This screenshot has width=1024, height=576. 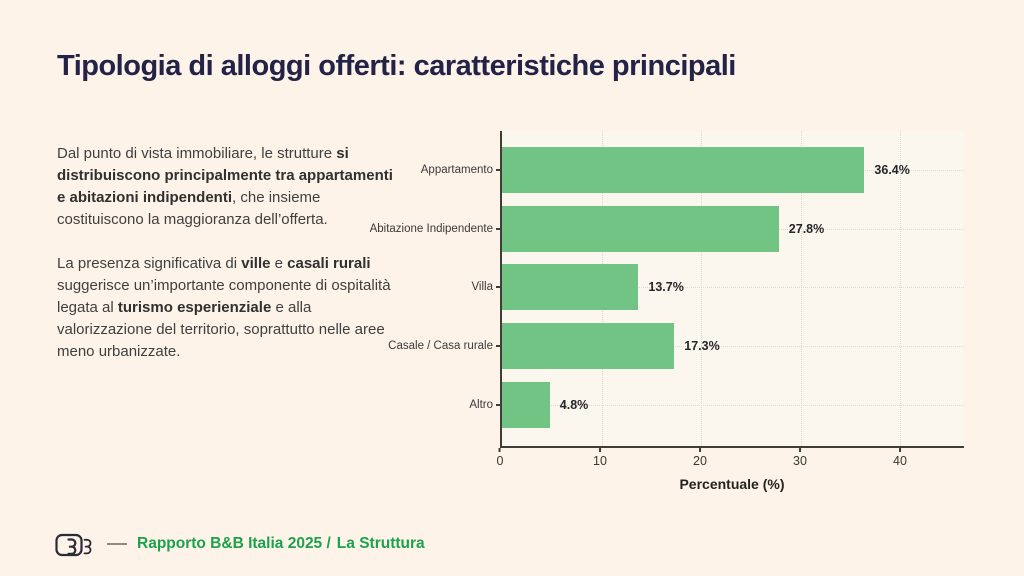 I want to click on bar-row: Appartamento 36.4%, so click(x=692, y=170).